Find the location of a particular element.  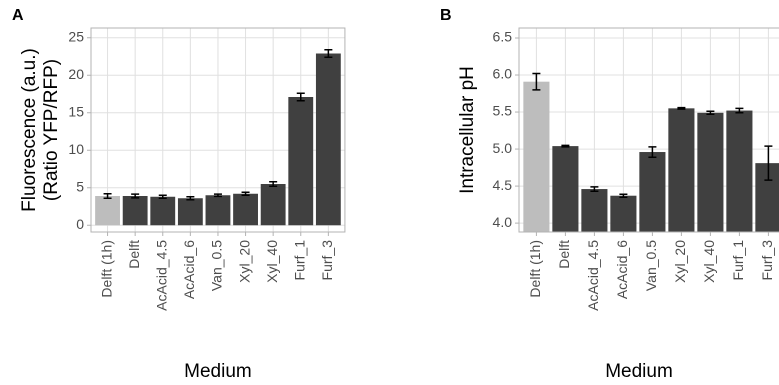

y-axis-title: (Ratio YFP/RFP) is located at coordinates (51, 130).